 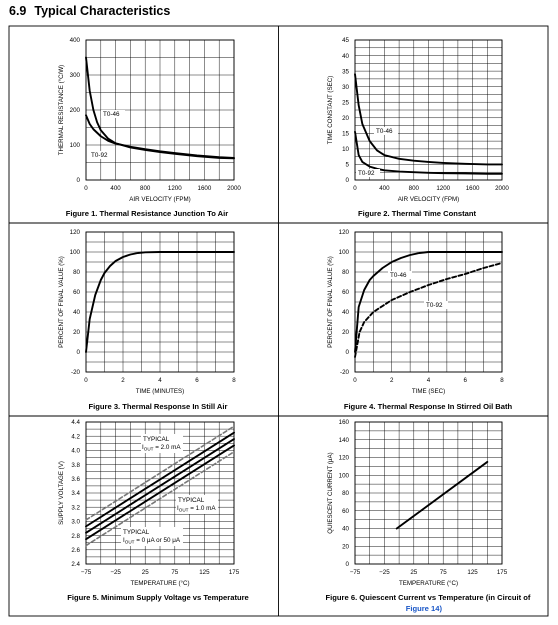 I want to click on series-typical-i-out-2-0-ma, so click(x=160, y=479).